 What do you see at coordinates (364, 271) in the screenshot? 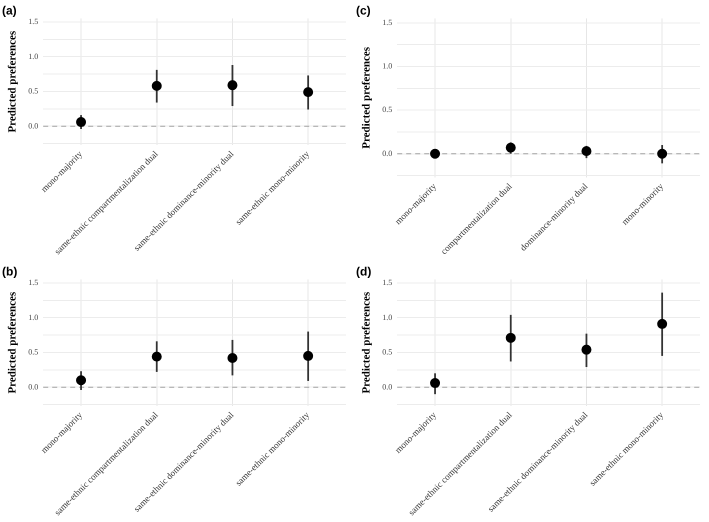
I see `chart-title: (d)` at bounding box center [364, 271].